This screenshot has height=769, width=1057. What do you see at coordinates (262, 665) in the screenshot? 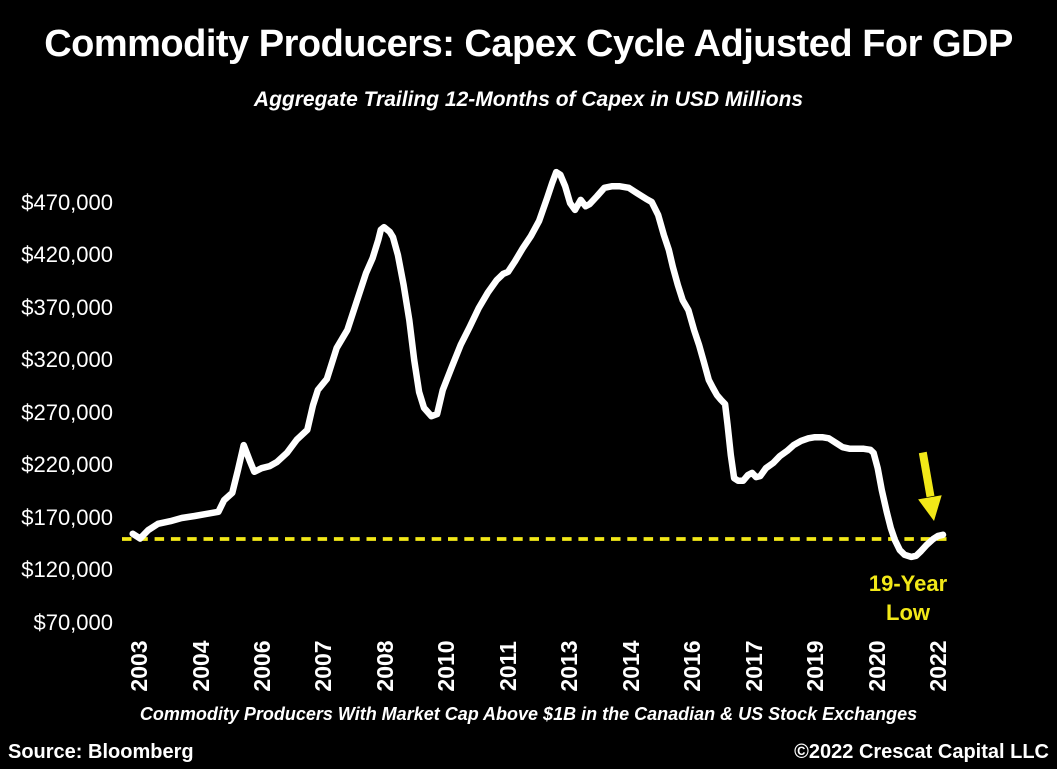
I see `x-axis-tick-label: 2006` at bounding box center [262, 665].